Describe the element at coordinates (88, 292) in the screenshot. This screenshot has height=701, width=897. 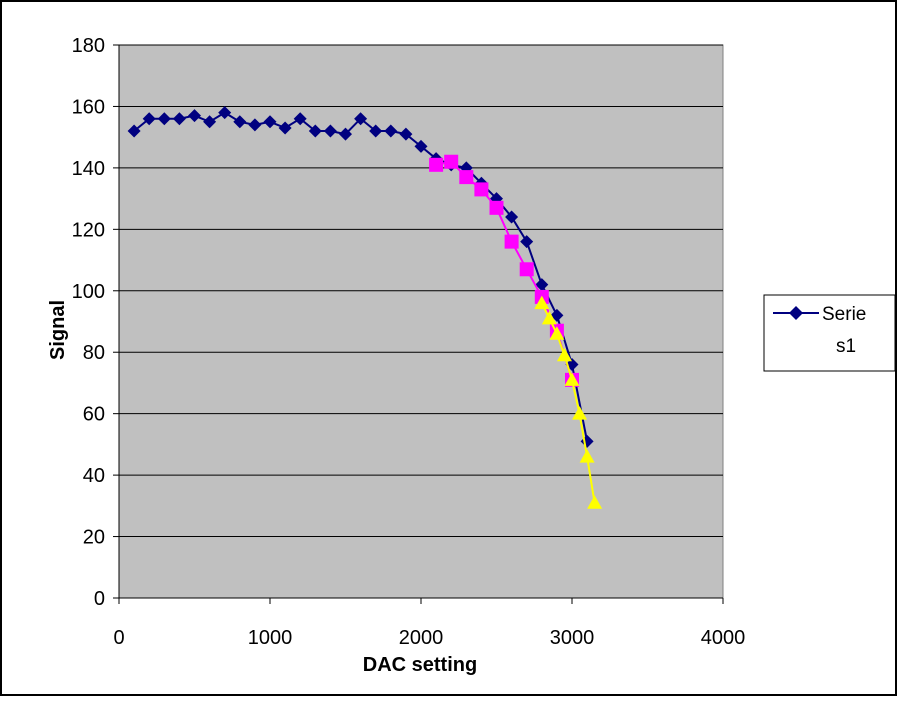
I see `y-tick-label: 100` at that location.